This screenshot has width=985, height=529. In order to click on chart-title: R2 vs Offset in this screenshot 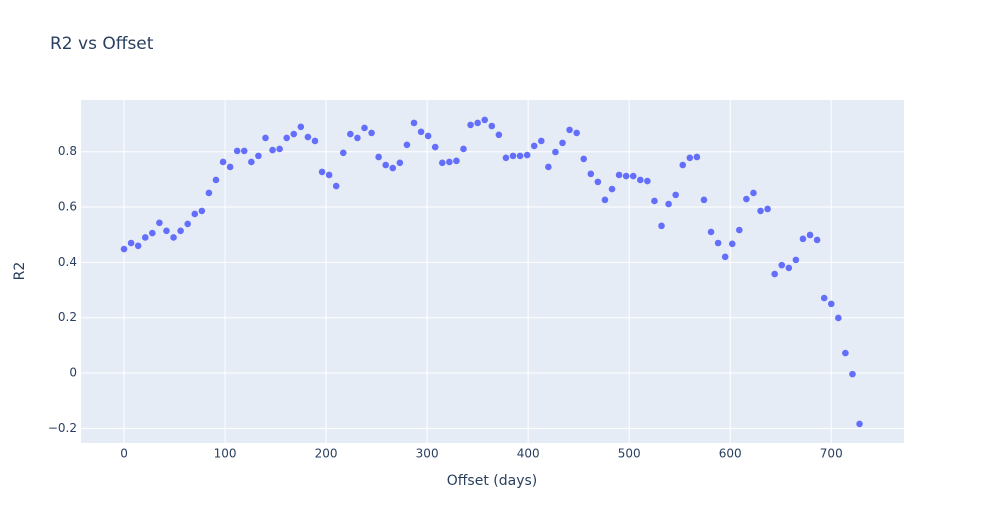, I will do `click(102, 44)`.